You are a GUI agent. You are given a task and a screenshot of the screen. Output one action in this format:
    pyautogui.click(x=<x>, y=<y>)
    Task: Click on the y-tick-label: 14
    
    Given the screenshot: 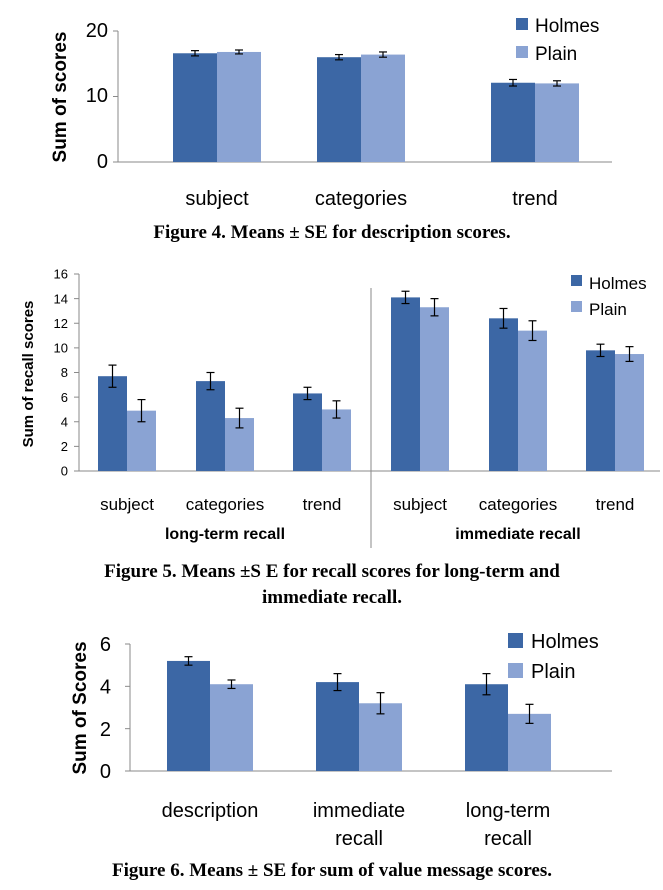 What is the action you would take?
    pyautogui.click(x=61, y=298)
    